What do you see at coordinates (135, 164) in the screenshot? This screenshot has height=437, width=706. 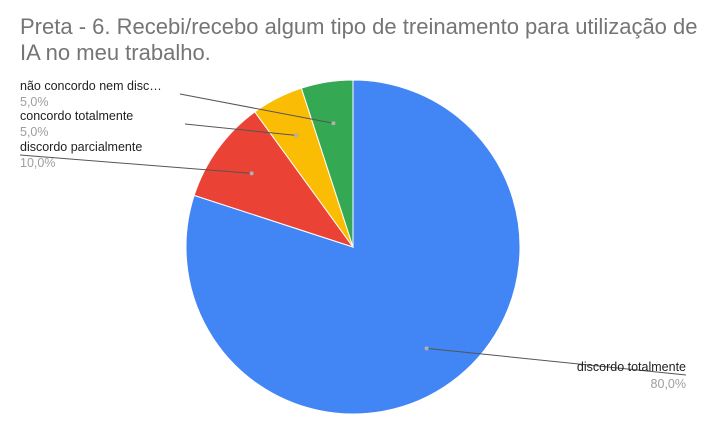 I see `leader-line-discordo-parcialmente` at bounding box center [135, 164].